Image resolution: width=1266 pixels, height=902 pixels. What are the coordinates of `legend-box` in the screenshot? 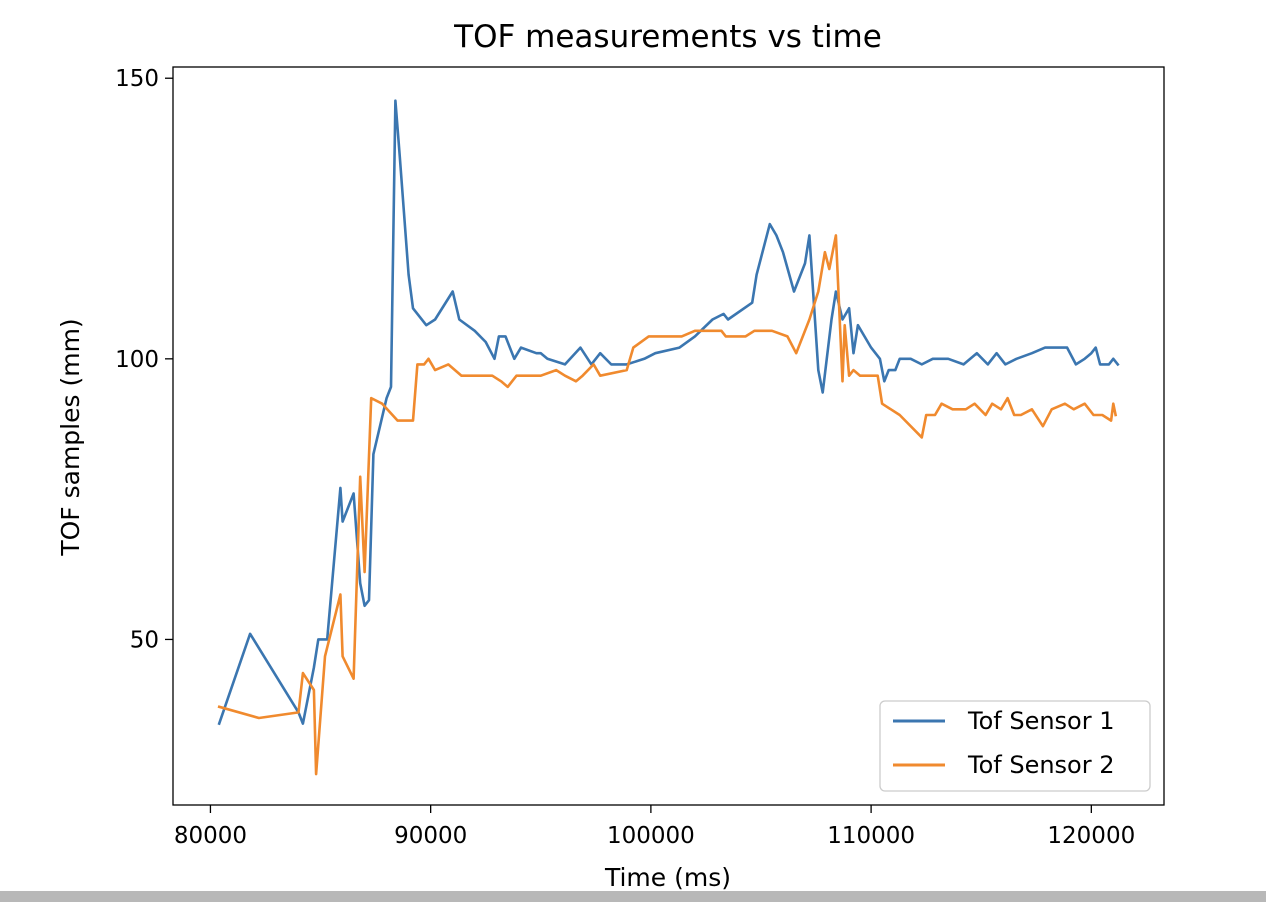 It's located at (1015, 746).